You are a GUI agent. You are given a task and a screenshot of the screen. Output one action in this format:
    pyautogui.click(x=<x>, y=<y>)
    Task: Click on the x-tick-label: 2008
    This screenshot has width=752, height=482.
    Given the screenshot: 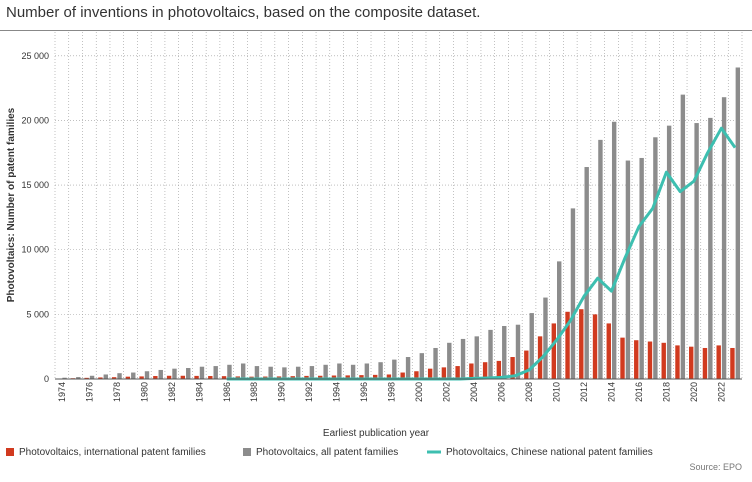 What is the action you would take?
    pyautogui.click(x=529, y=392)
    